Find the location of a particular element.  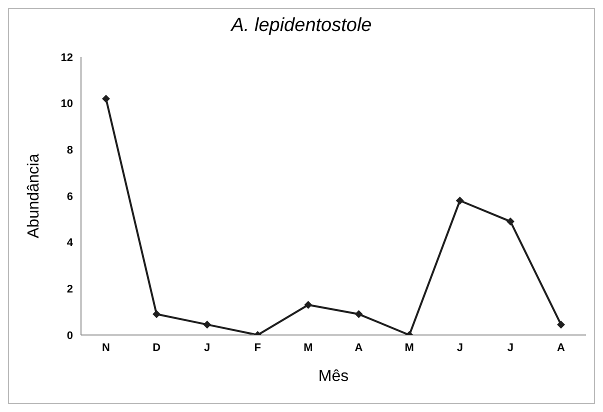

x-tick-label: D is located at coordinates (156, 348).